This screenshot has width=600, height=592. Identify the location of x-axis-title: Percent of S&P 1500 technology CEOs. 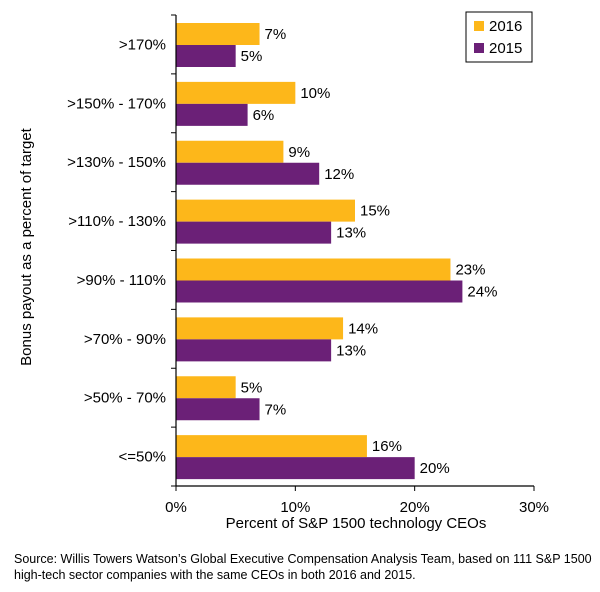
(356, 523).